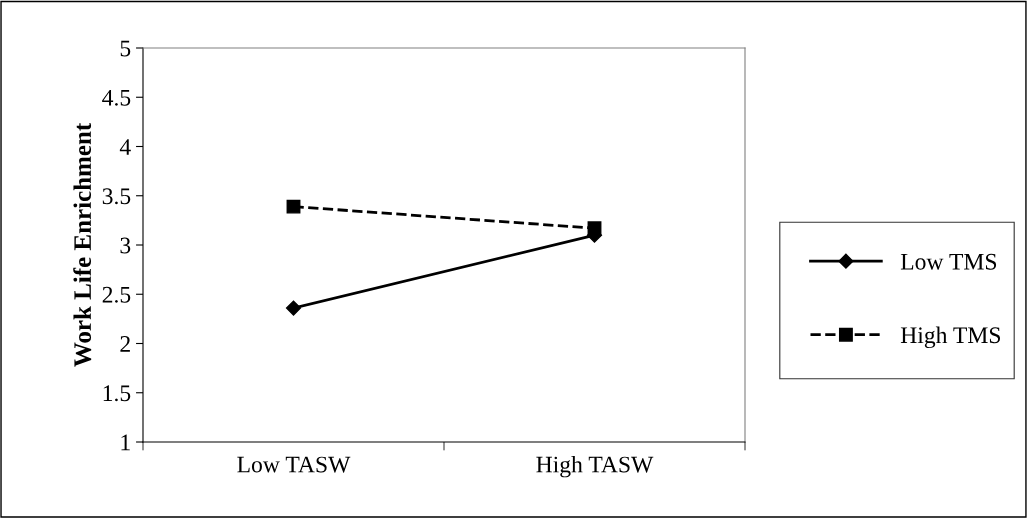 The image size is (1028, 518). Describe the element at coordinates (117, 393) in the screenshot. I see `y-tick-label: 1.5` at that location.